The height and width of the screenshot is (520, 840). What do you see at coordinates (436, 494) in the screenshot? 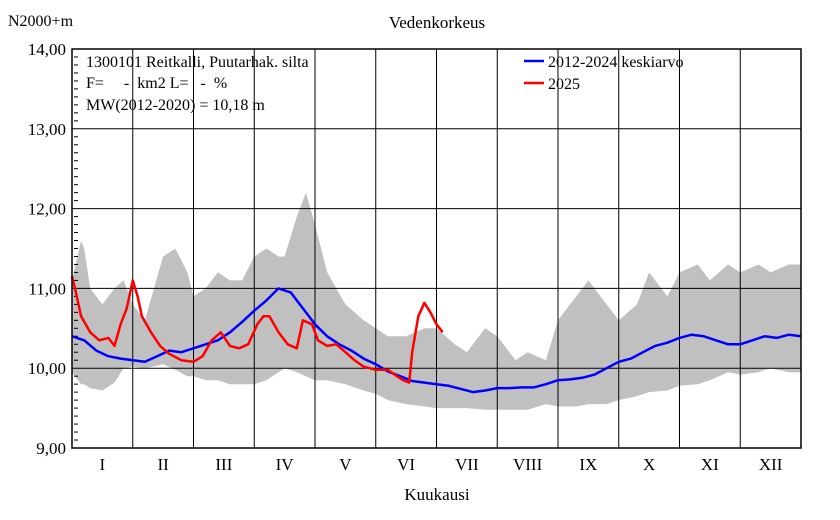
I see `x-axis-label: Kuukausi` at bounding box center [436, 494].